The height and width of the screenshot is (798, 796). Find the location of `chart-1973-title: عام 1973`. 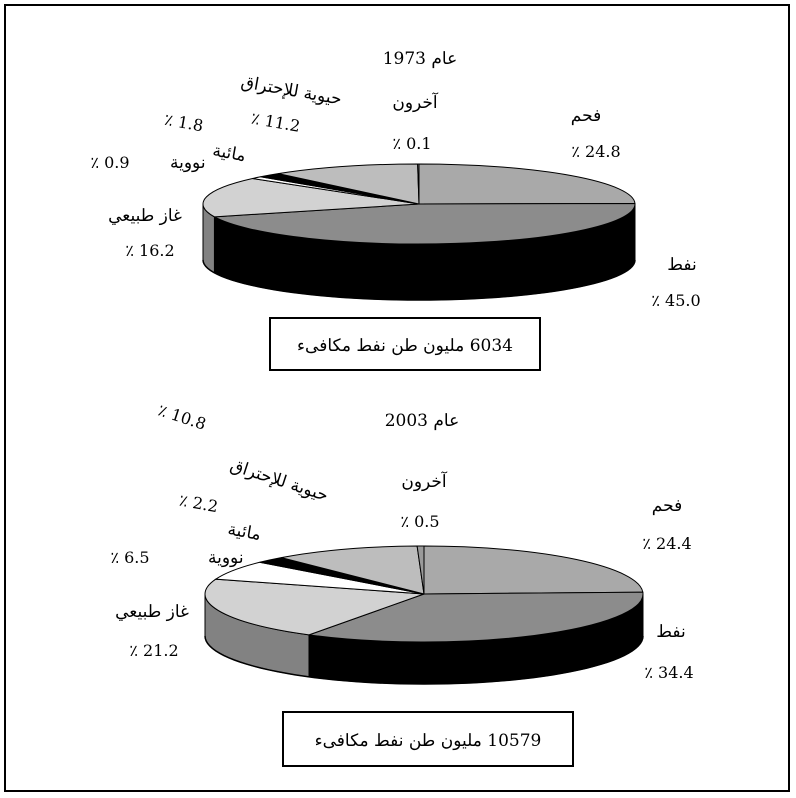

chart-1973-title: عام 1973 is located at coordinates (420, 59).